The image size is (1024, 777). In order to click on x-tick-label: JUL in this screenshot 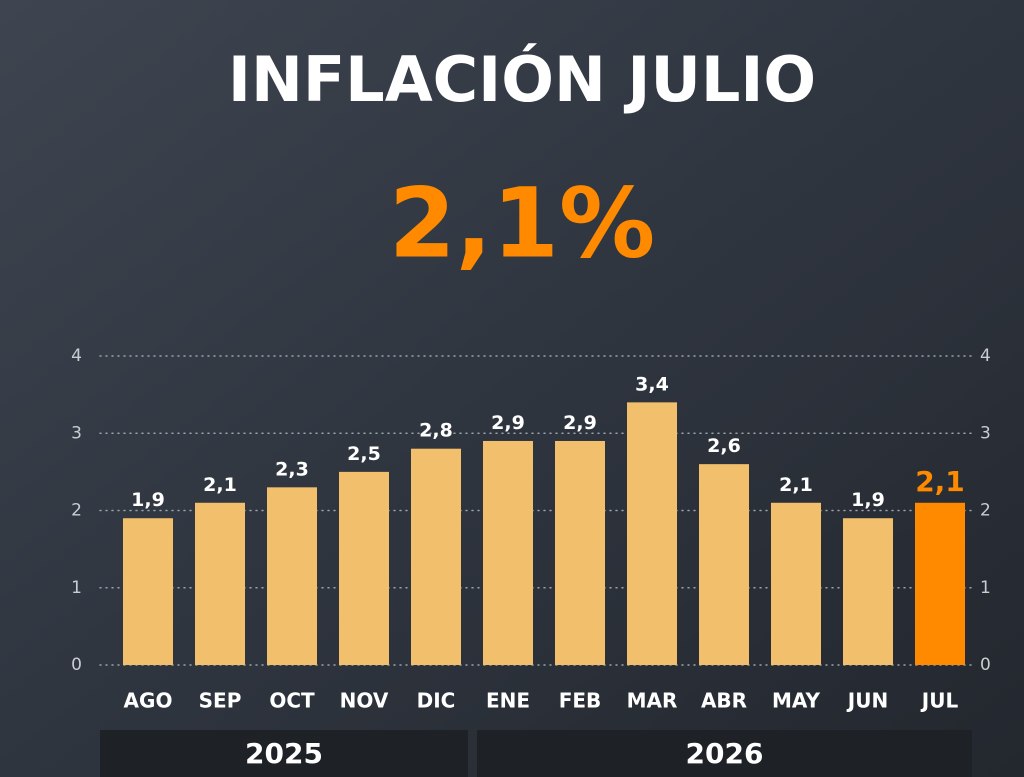, I will do `click(939, 701)`.